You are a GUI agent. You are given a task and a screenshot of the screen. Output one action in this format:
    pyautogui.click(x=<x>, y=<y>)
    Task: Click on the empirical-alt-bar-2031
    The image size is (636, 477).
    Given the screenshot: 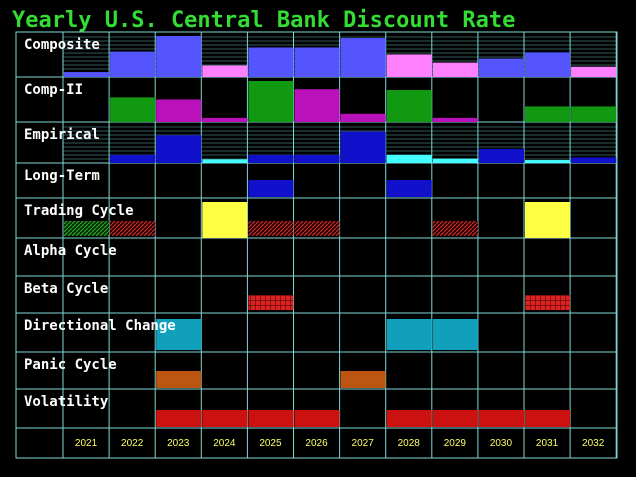 What is the action you would take?
    pyautogui.click(x=548, y=161)
    